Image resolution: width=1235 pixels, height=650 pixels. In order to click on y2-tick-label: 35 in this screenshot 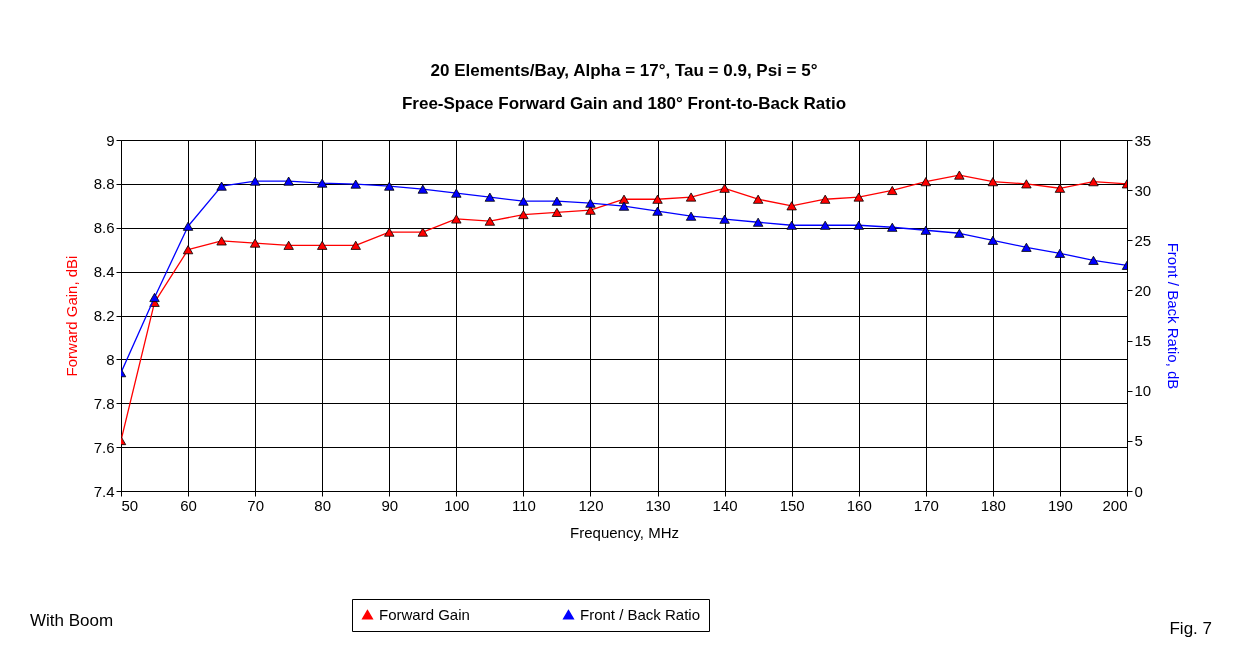, I will do `click(1143, 140)`.